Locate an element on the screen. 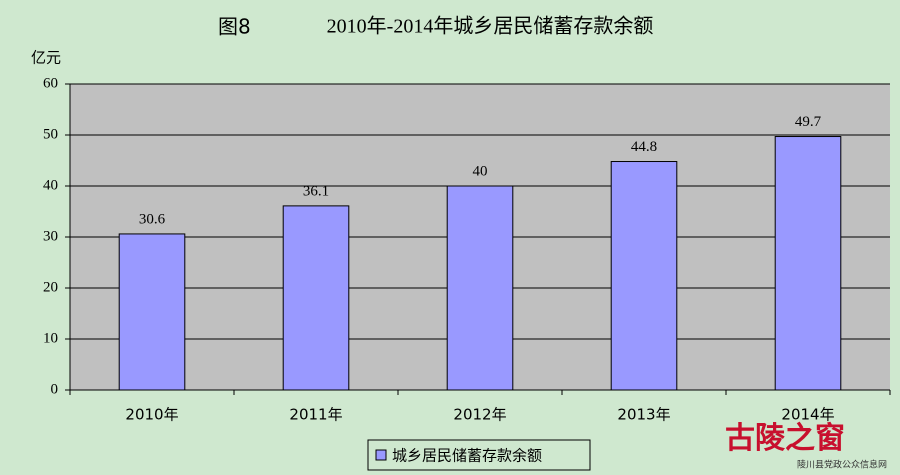 This screenshot has height=475, width=900. watermark-site: 陵川县党政公众信息网 is located at coordinates (842, 465).